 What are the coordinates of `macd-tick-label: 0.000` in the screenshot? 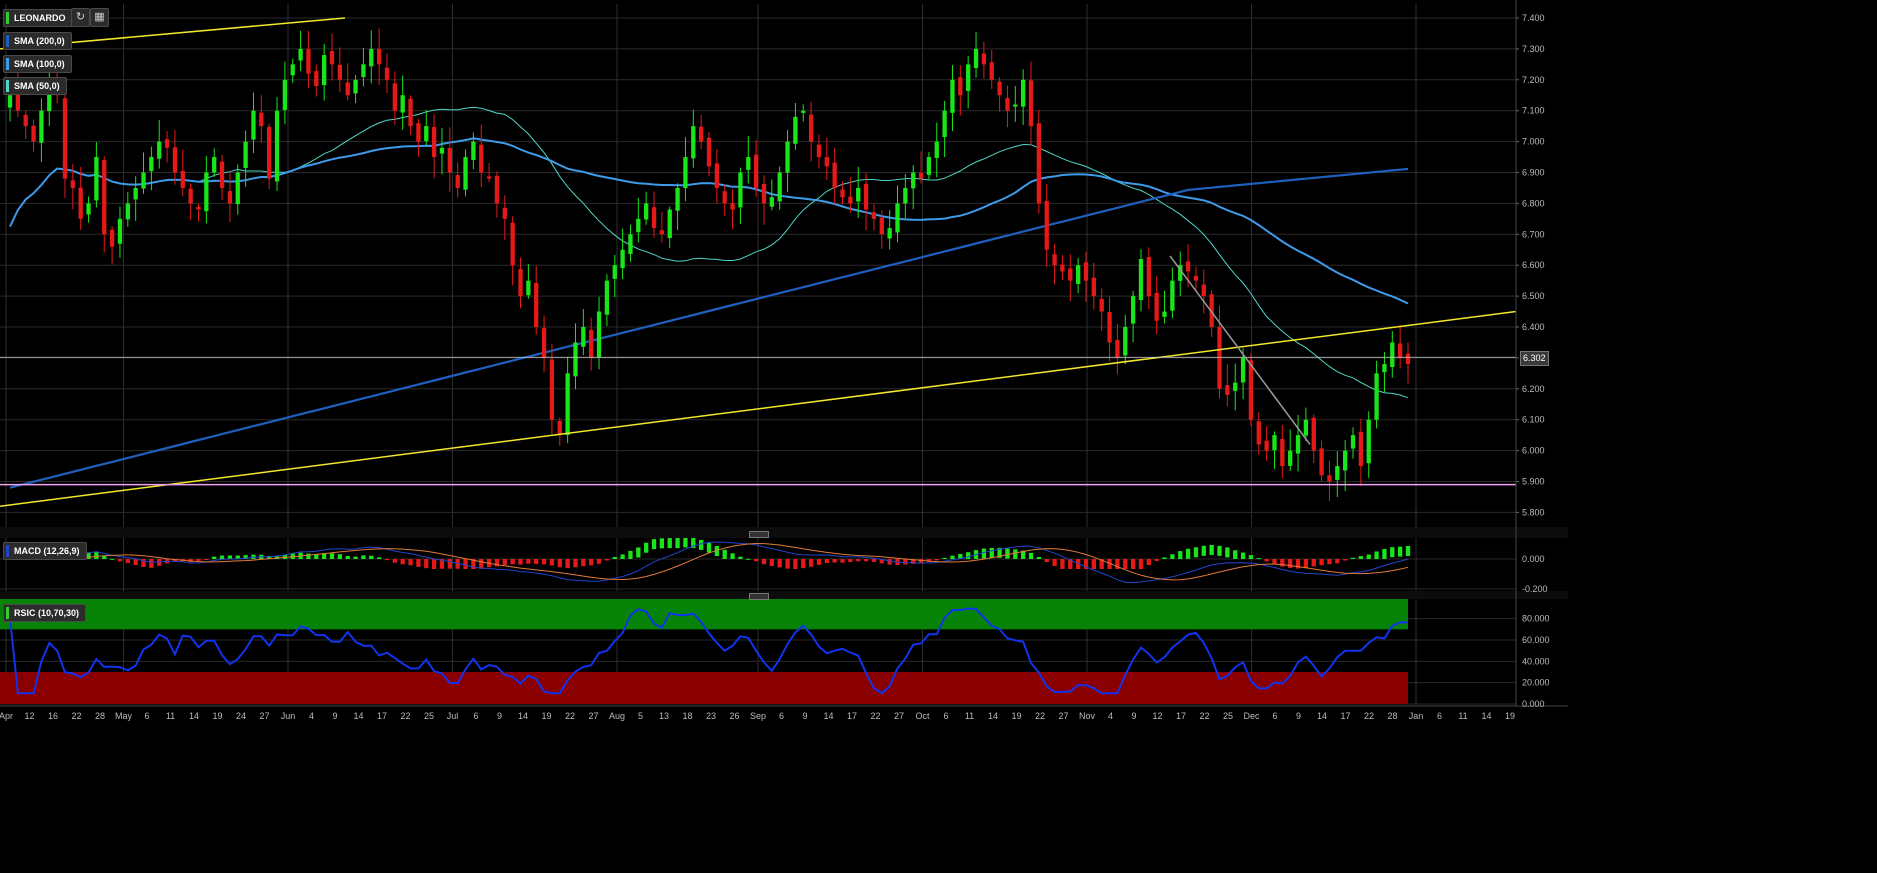 It's located at (1533, 559).